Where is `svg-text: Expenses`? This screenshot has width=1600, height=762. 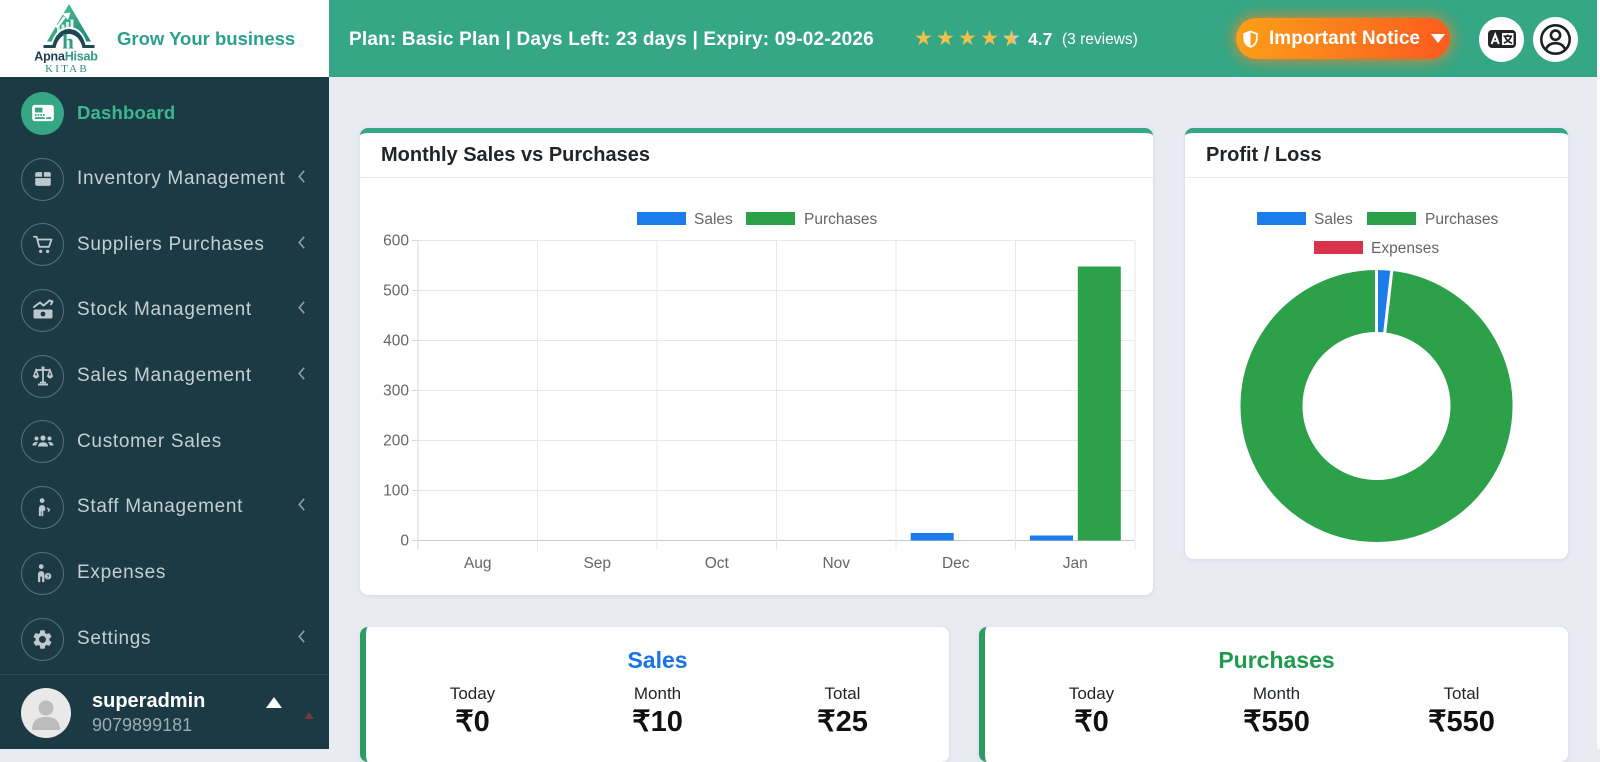
svg-text: Expenses is located at coordinates (1405, 248).